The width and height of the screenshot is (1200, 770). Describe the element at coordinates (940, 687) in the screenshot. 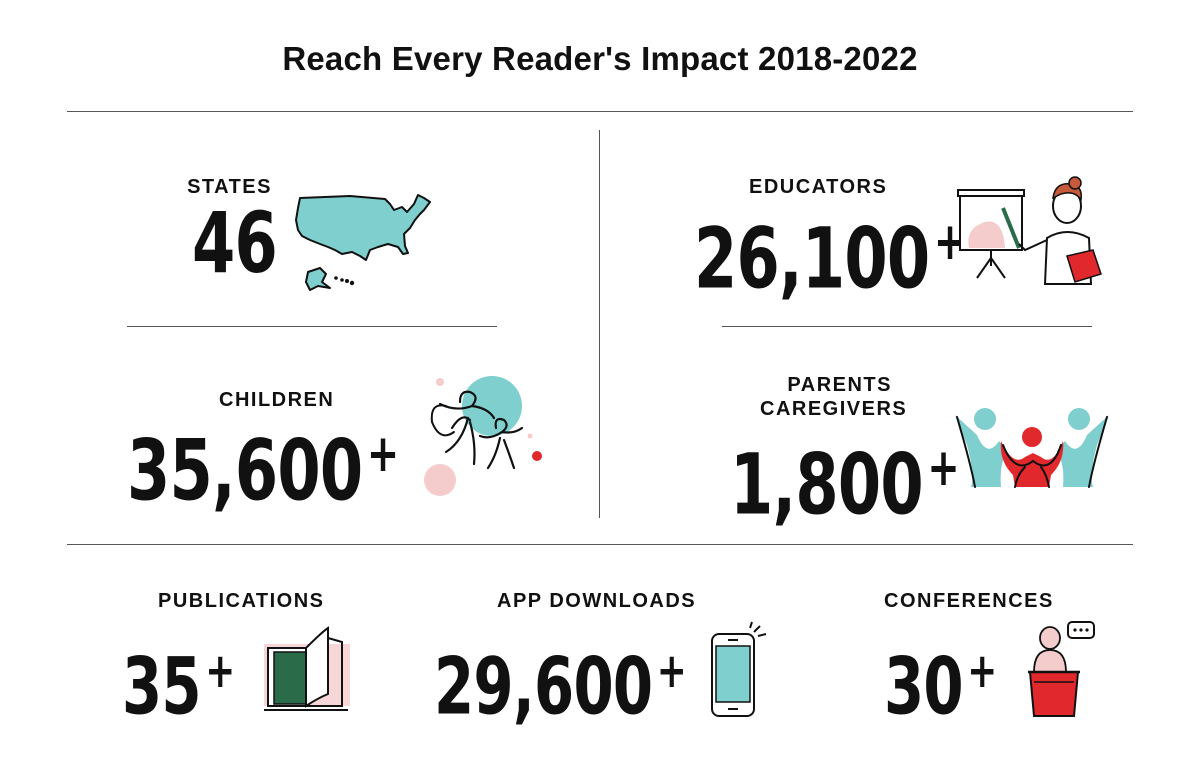

I see `conferences-value: 30+` at that location.